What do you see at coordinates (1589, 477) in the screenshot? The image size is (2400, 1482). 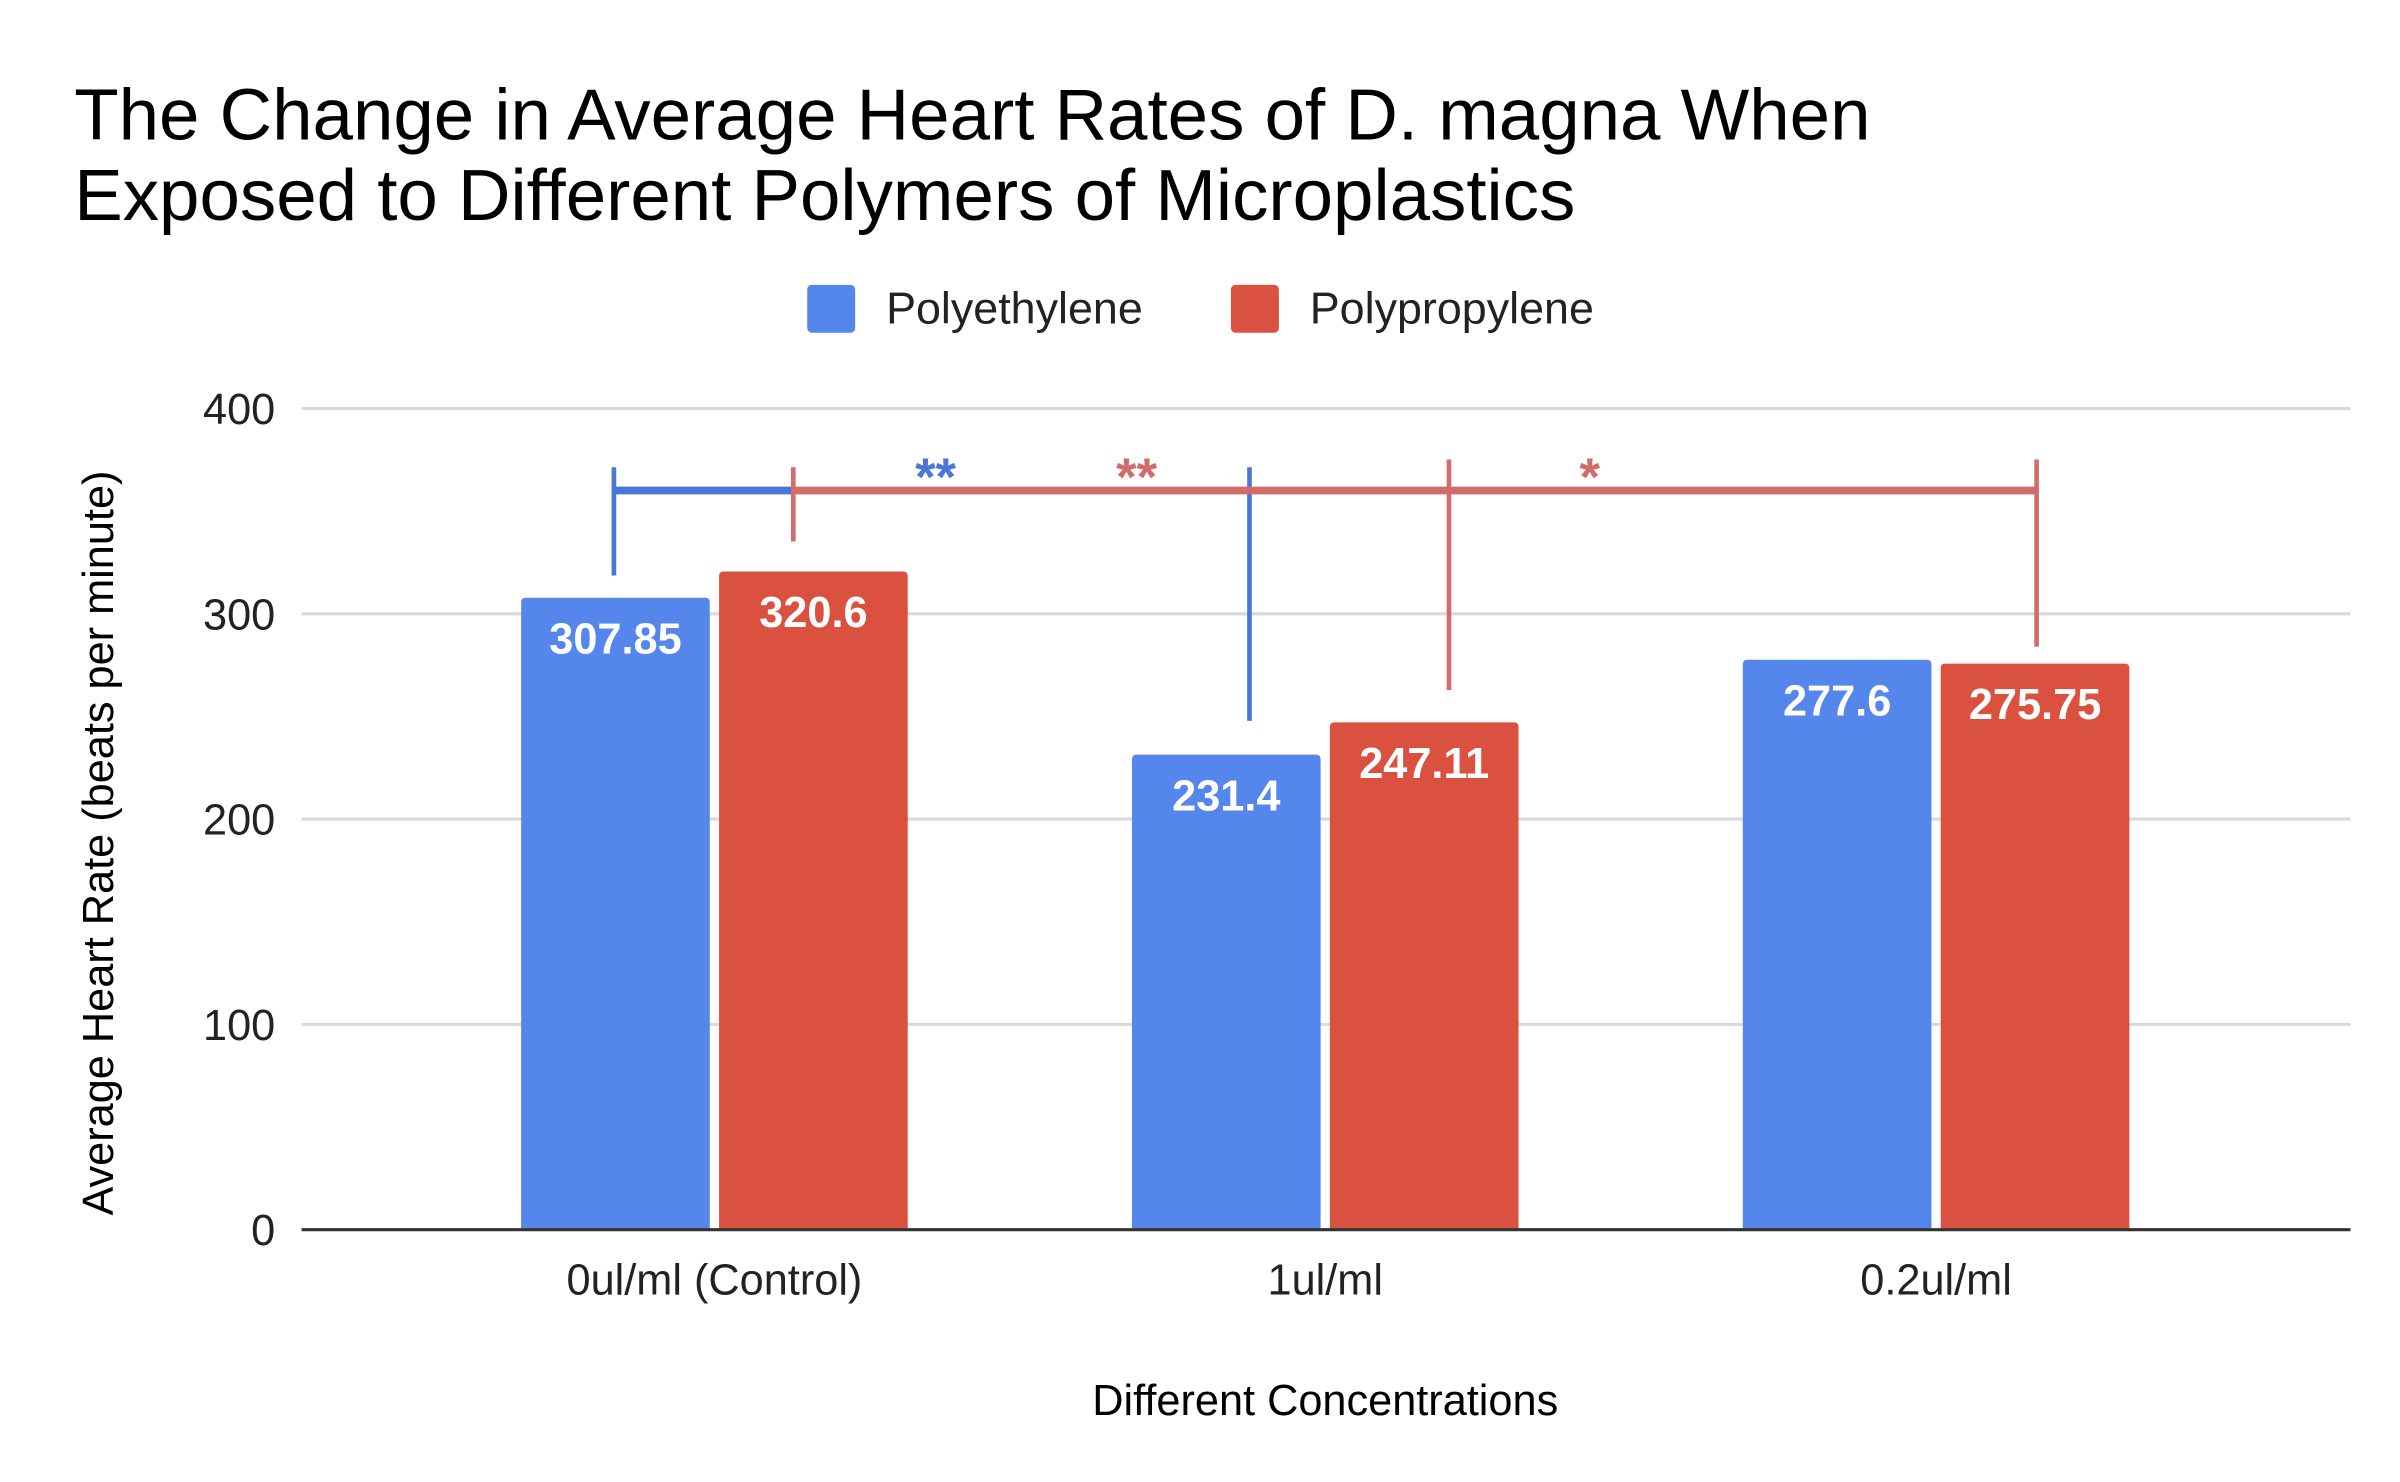 I see `significance-marker: *` at bounding box center [1589, 477].